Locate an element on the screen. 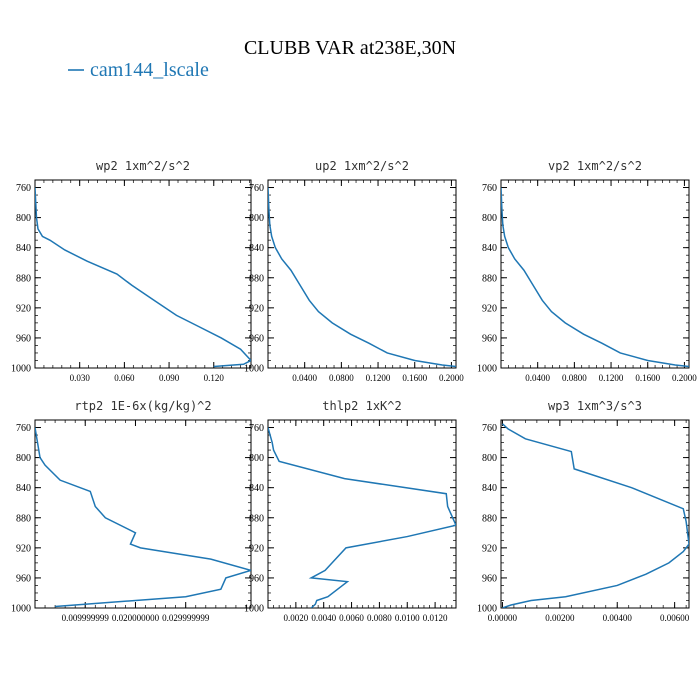 This screenshot has height=700, width=700. x-tick-label: 0.0060 is located at coordinates (351, 618).